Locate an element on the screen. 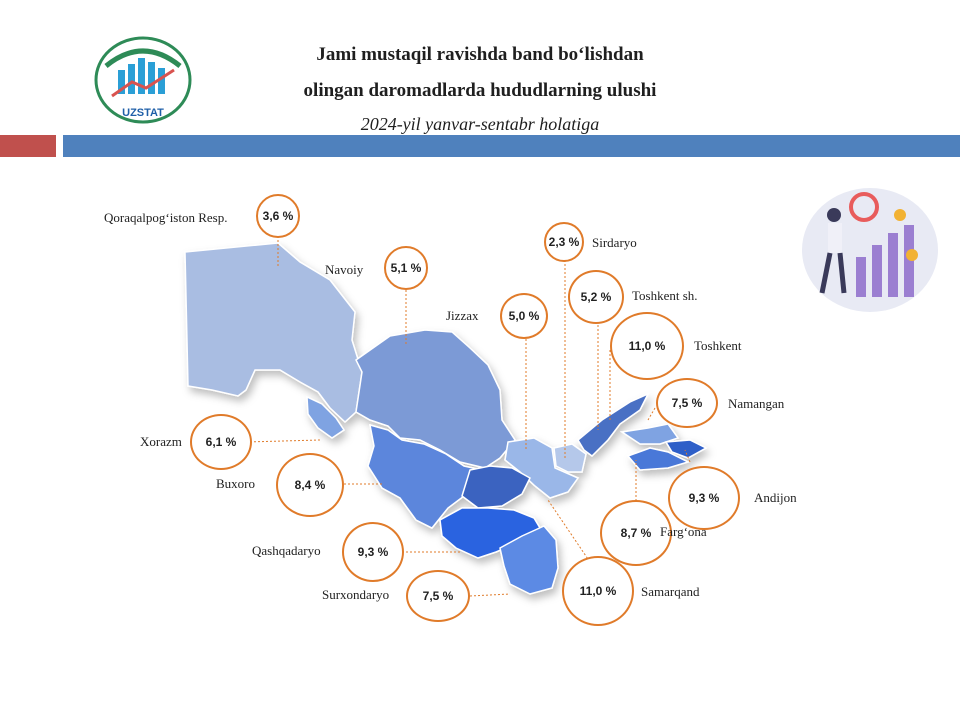  region-label-surxondaryo: Surxondaryo is located at coordinates (356, 594).